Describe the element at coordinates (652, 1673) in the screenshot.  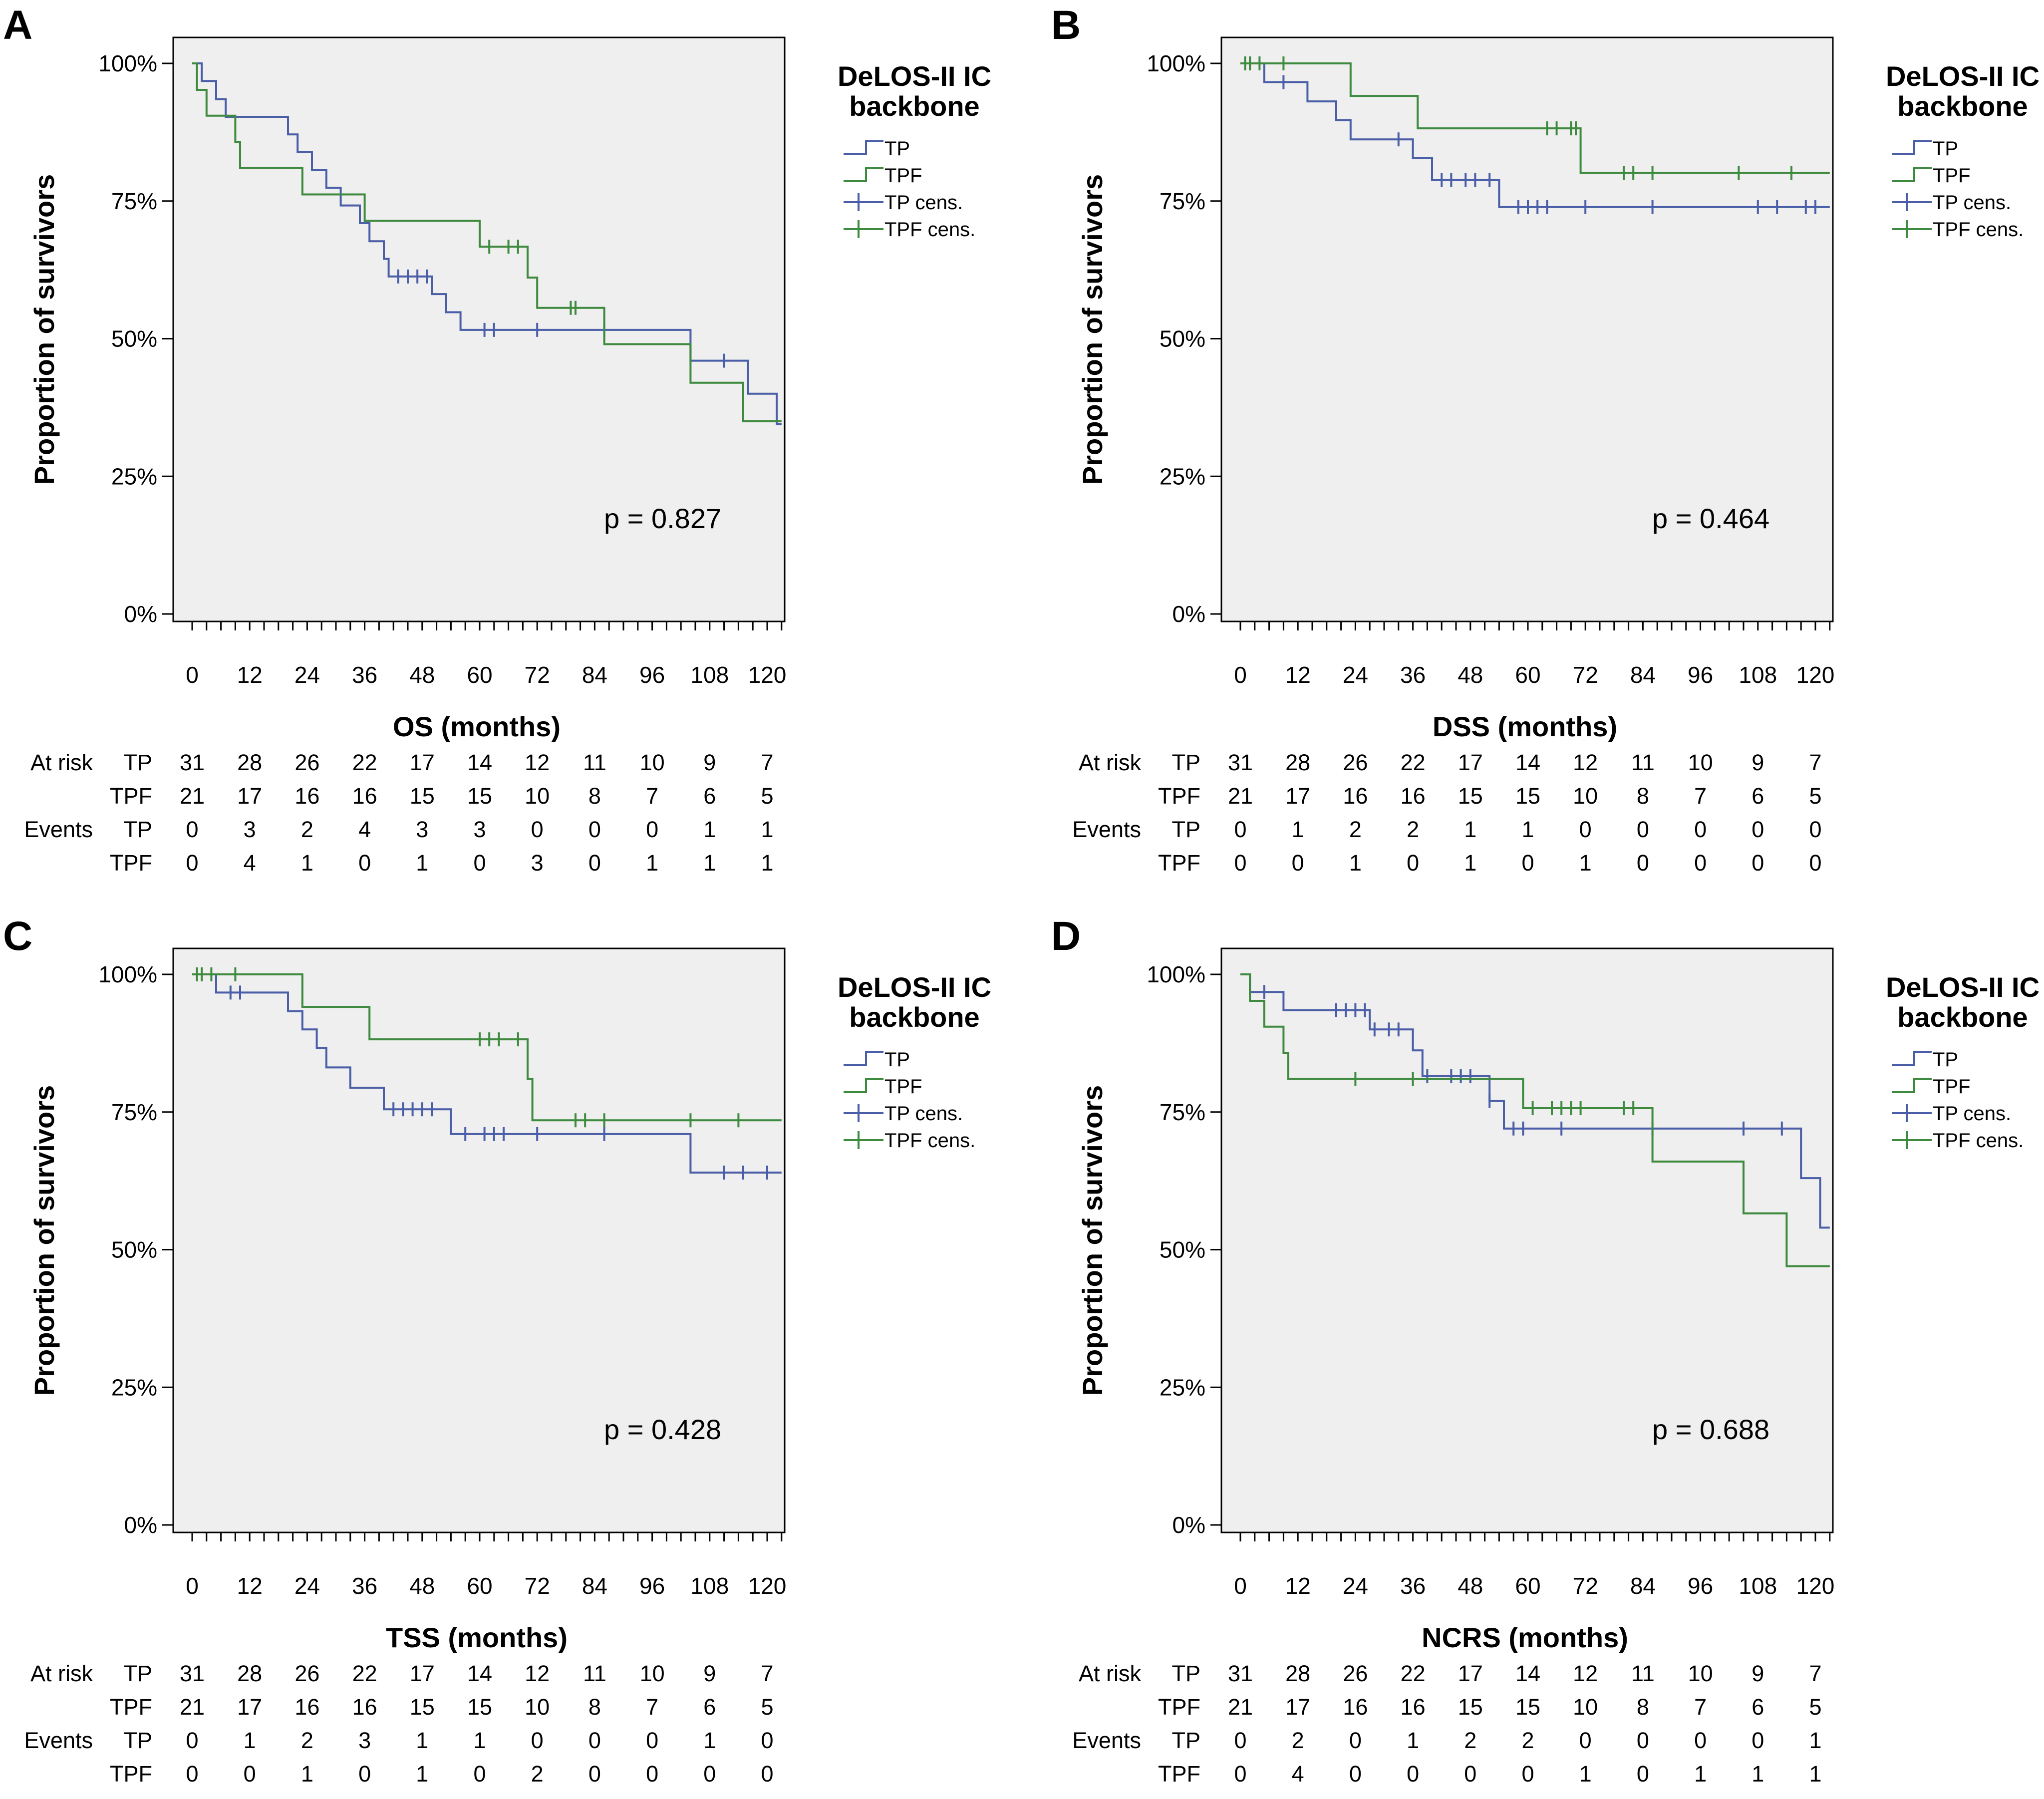
I see `at-risk-tp-value: 10` at that location.